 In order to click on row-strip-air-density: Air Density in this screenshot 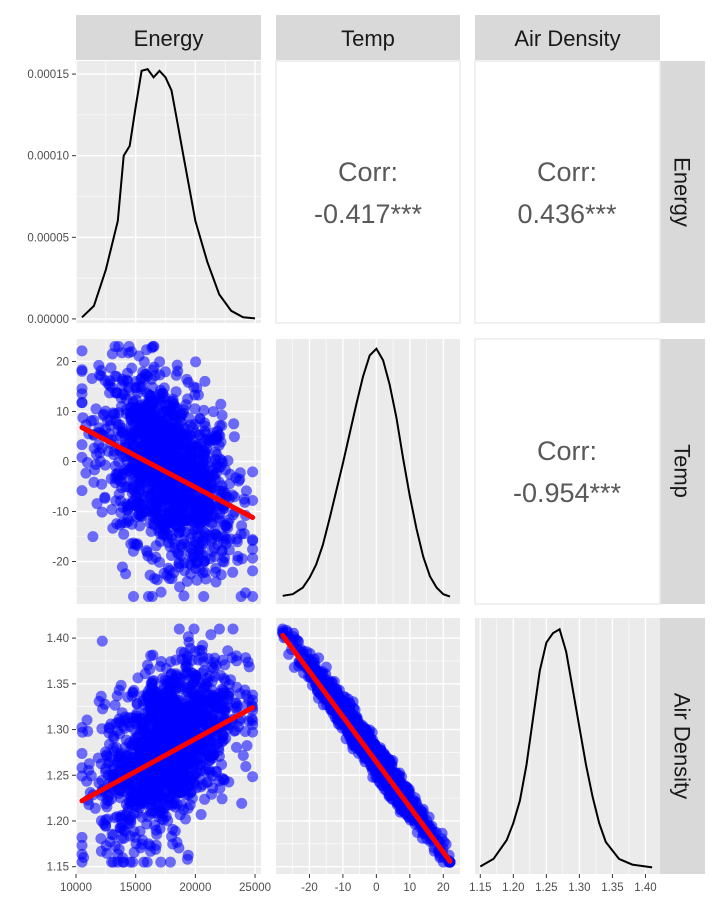, I will do `click(682, 746)`.